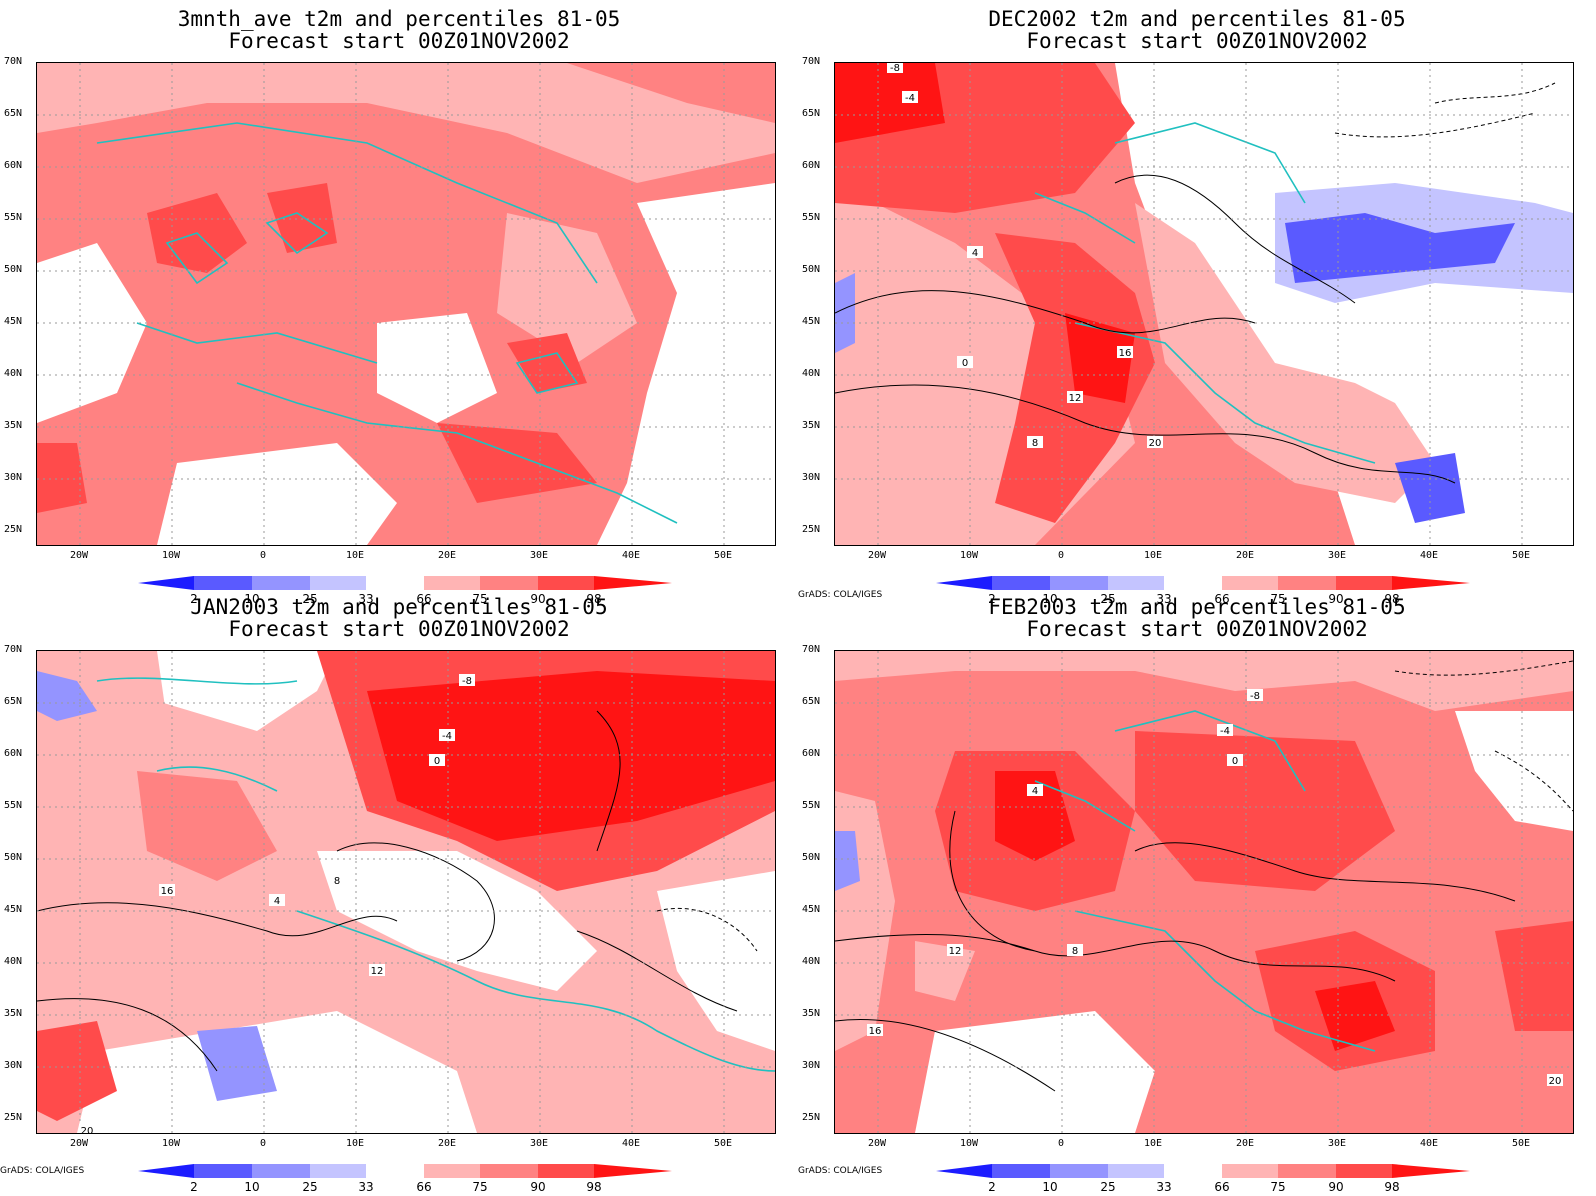  Describe the element at coordinates (1197, 19) in the screenshot. I see `panel-title: DEC2002 t2m and percentiles 81-05` at that location.